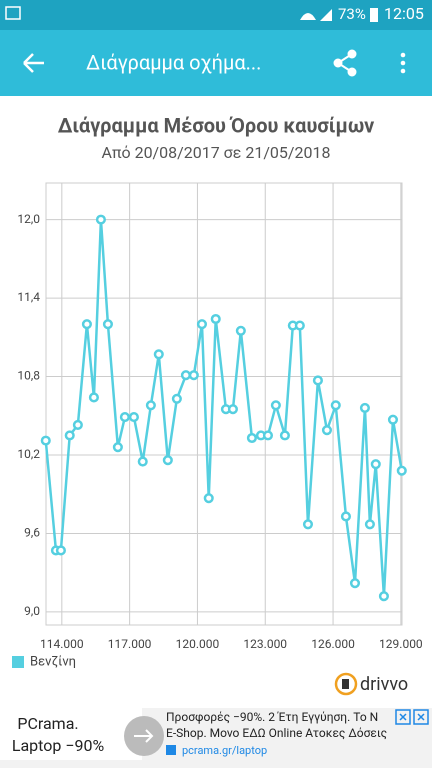 The width and height of the screenshot is (432, 768). Describe the element at coordinates (130, 644) in the screenshot. I see `x-tick-label: 117.000` at that location.